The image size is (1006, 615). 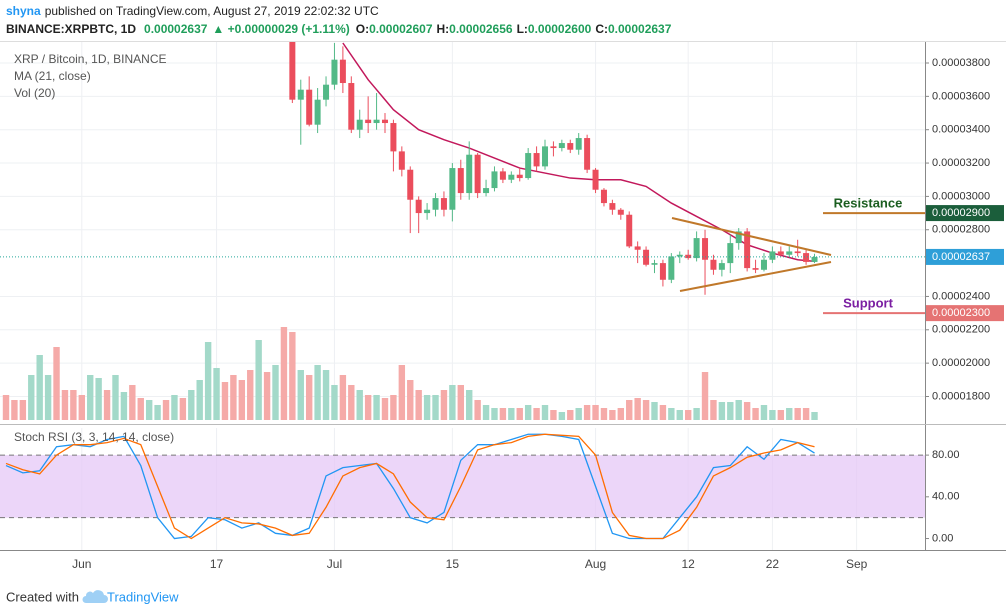 What do you see at coordinates (868, 303) in the screenshot?
I see `level-label: Support` at bounding box center [868, 303].